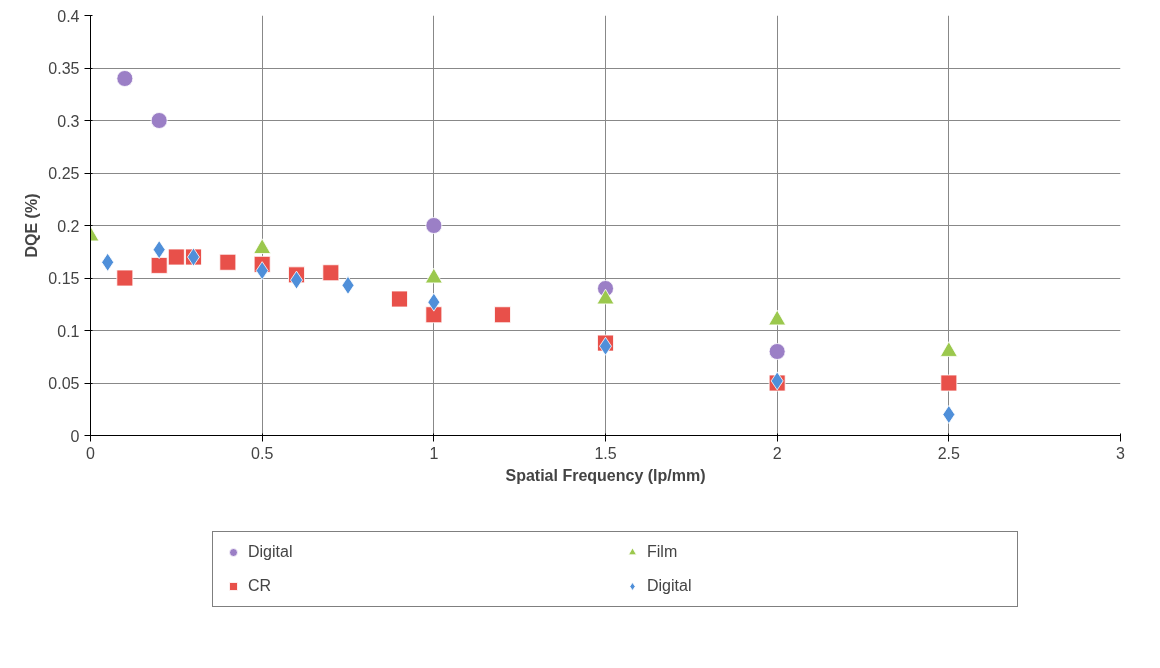 This screenshot has height=668, width=1160. What do you see at coordinates (75, 436) in the screenshot?
I see `y-tick-label: 0` at bounding box center [75, 436].